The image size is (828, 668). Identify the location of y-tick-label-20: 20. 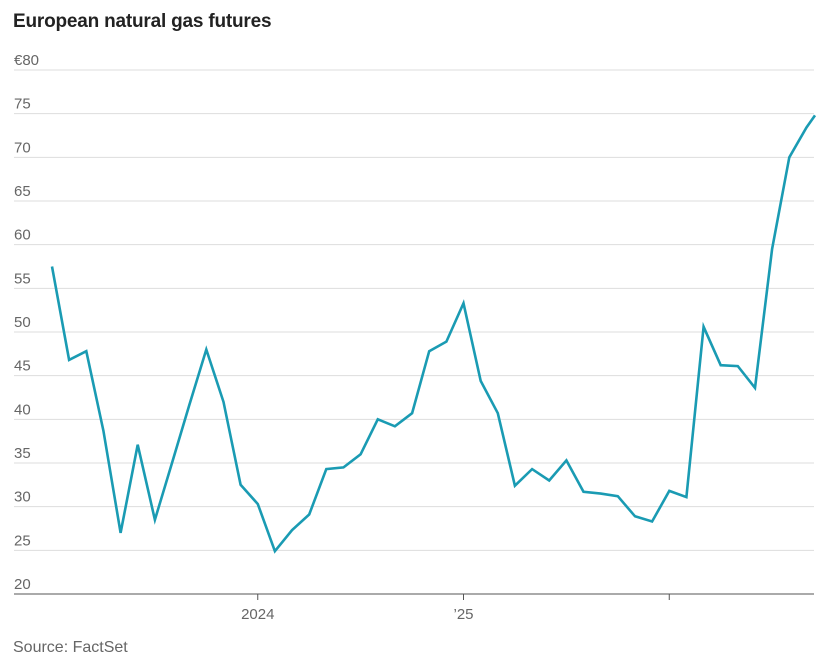
(22, 584).